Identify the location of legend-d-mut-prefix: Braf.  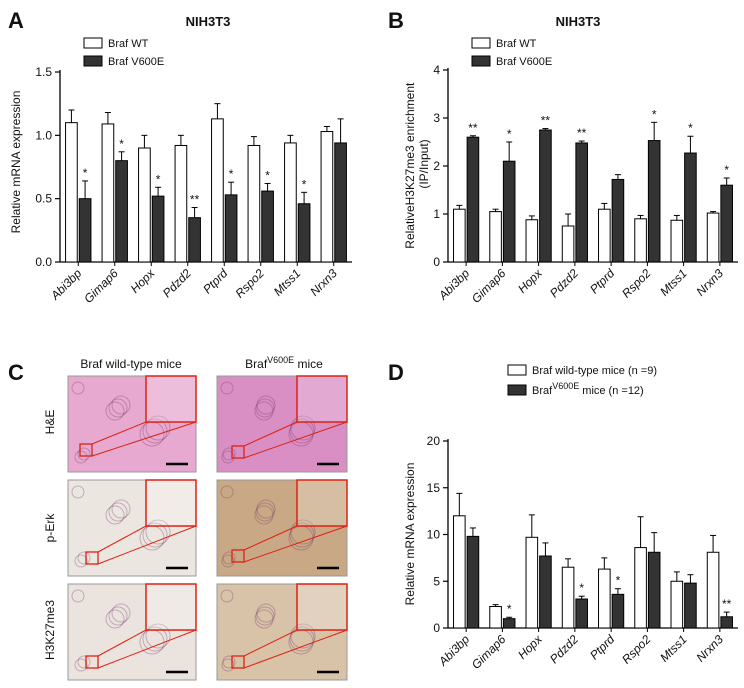
(542, 391).